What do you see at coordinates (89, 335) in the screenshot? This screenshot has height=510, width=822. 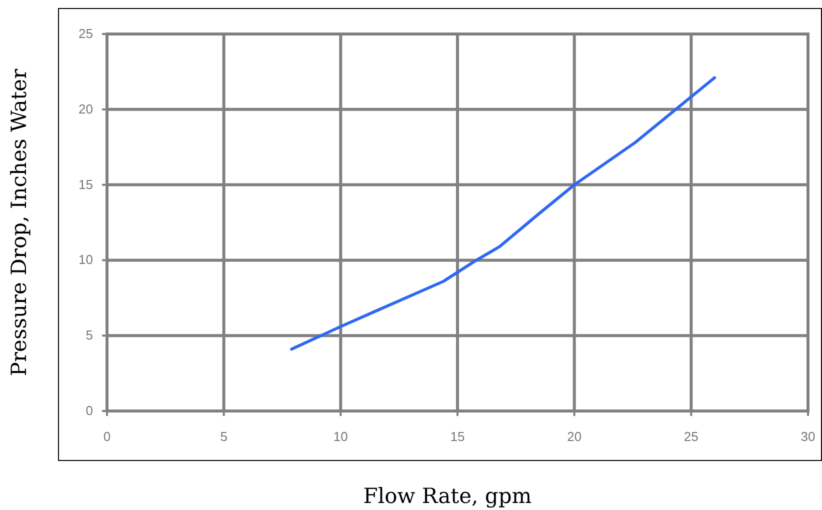 I see `y-tick-label: 5` at bounding box center [89, 335].